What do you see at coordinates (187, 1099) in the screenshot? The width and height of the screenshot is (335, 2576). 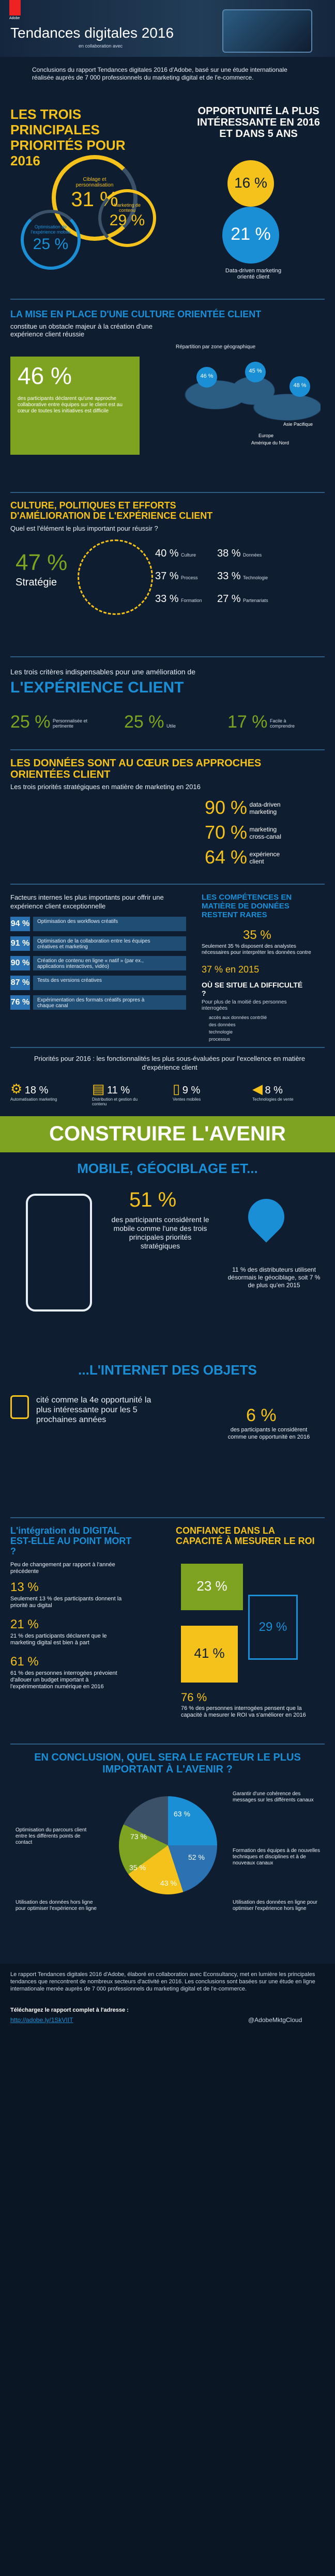 I see `underrated-label-3: Ventes mobiles` at bounding box center [187, 1099].